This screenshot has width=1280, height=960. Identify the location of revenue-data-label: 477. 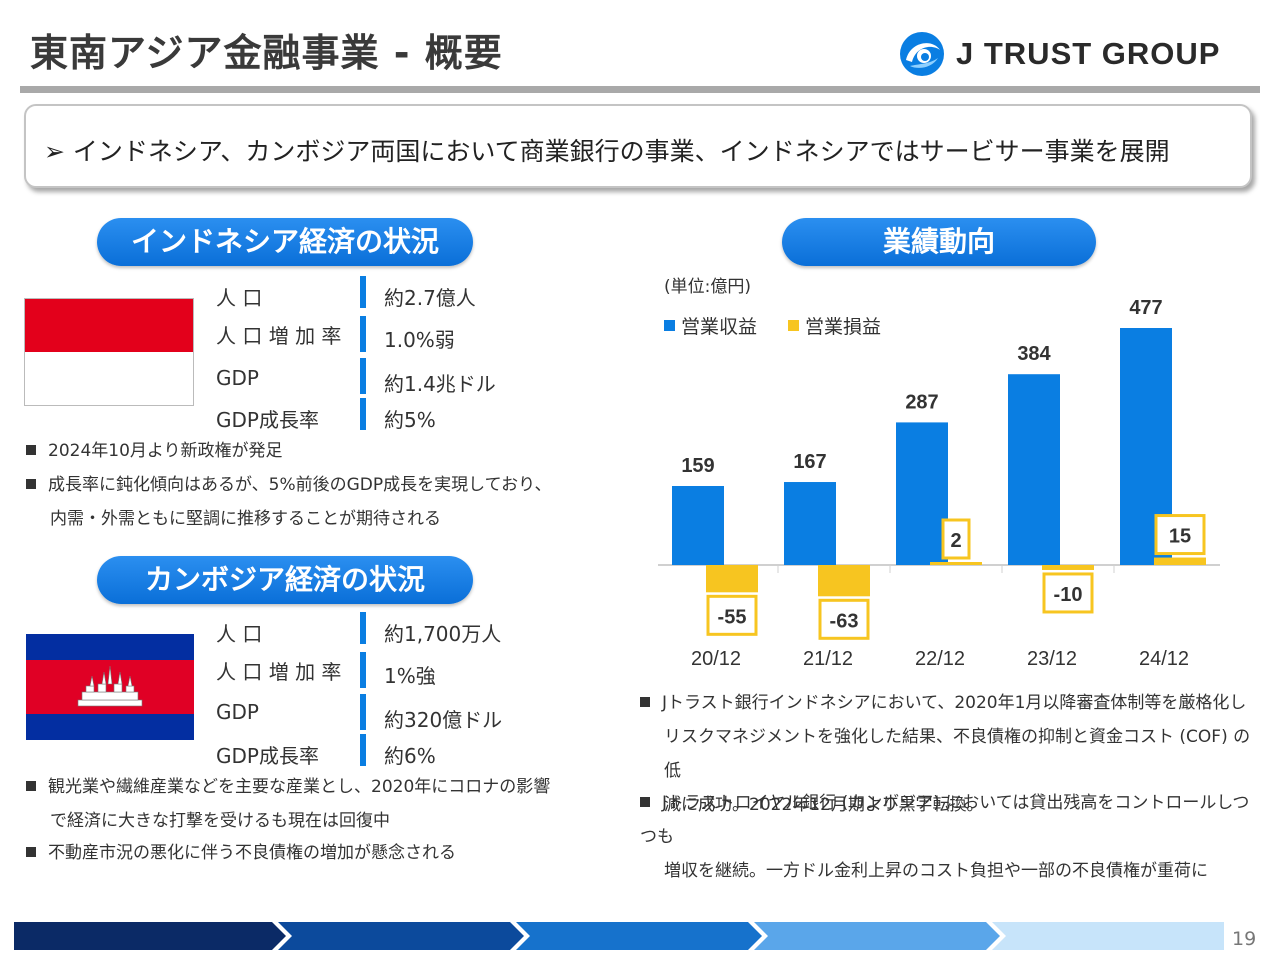
(1145, 308).